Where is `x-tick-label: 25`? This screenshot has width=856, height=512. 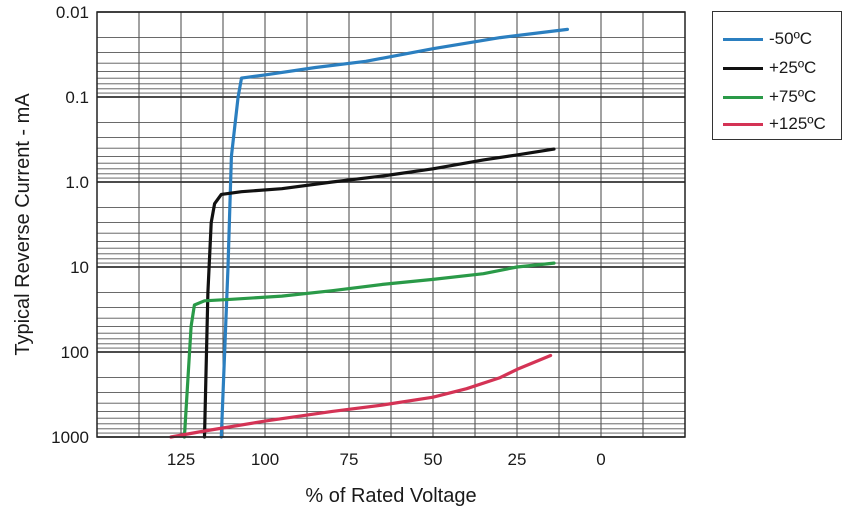 x-tick-label: 25 is located at coordinates (517, 459).